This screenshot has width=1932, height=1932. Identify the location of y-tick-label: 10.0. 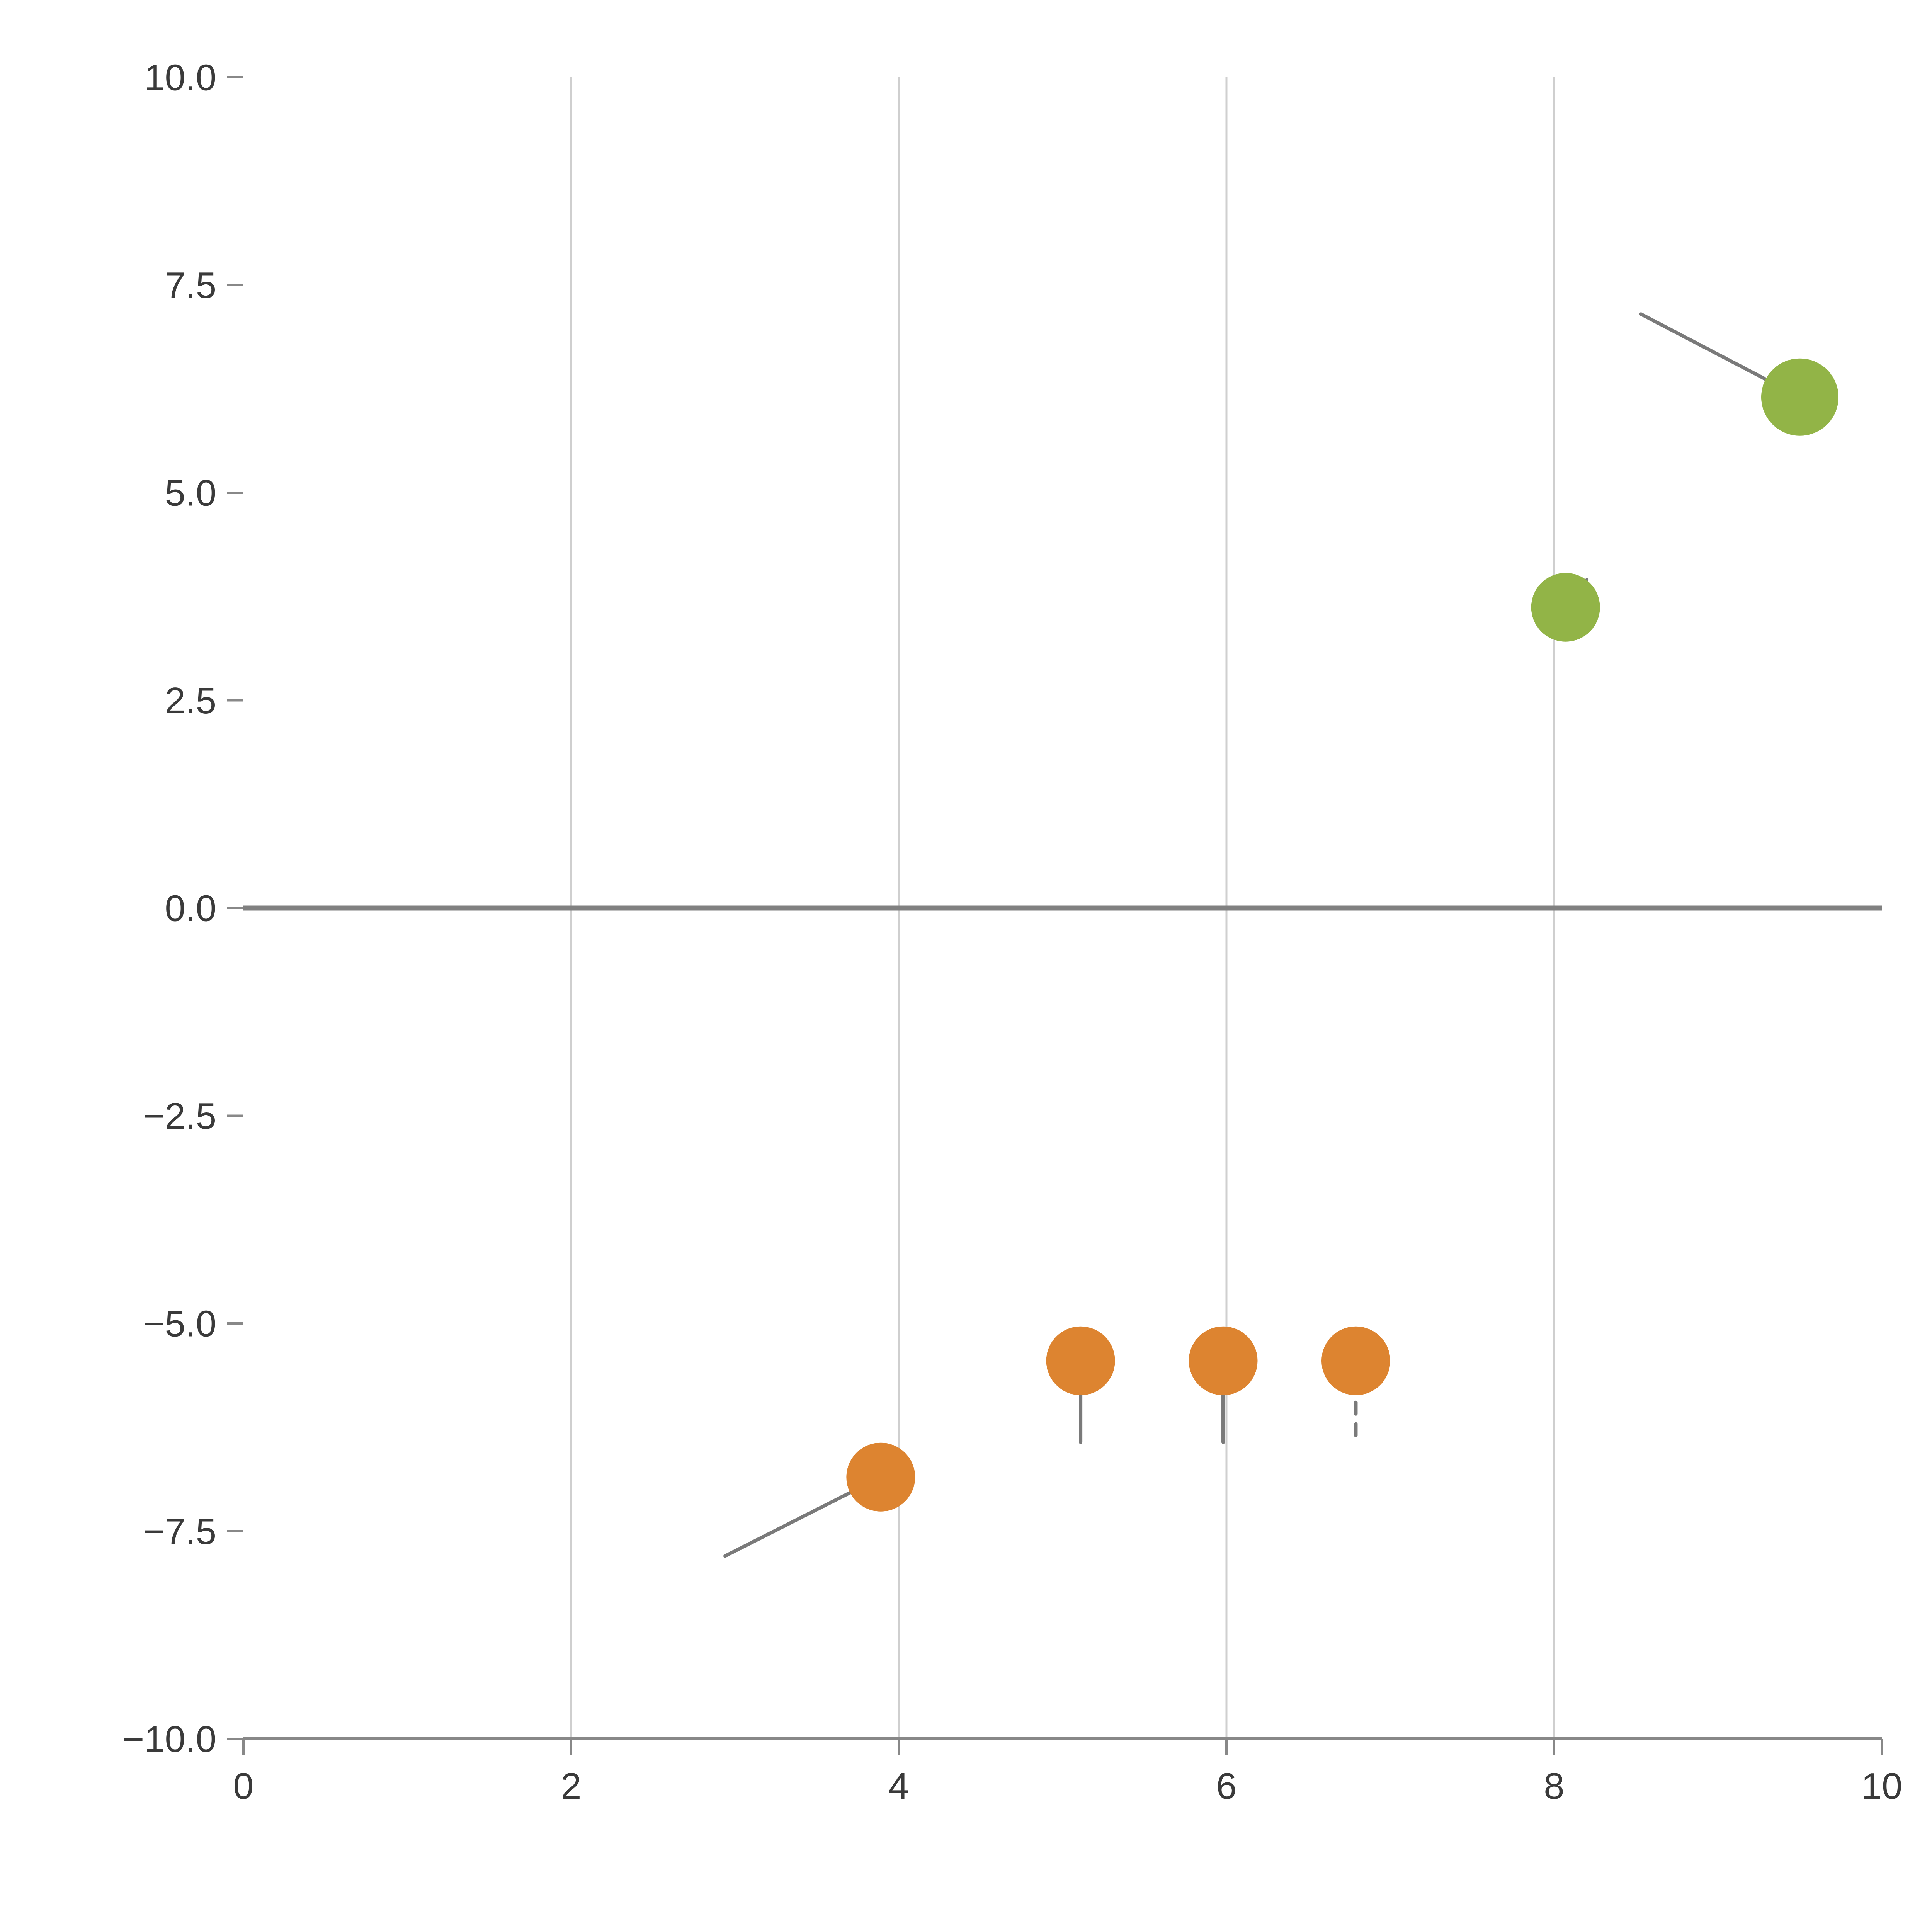
(180, 78).